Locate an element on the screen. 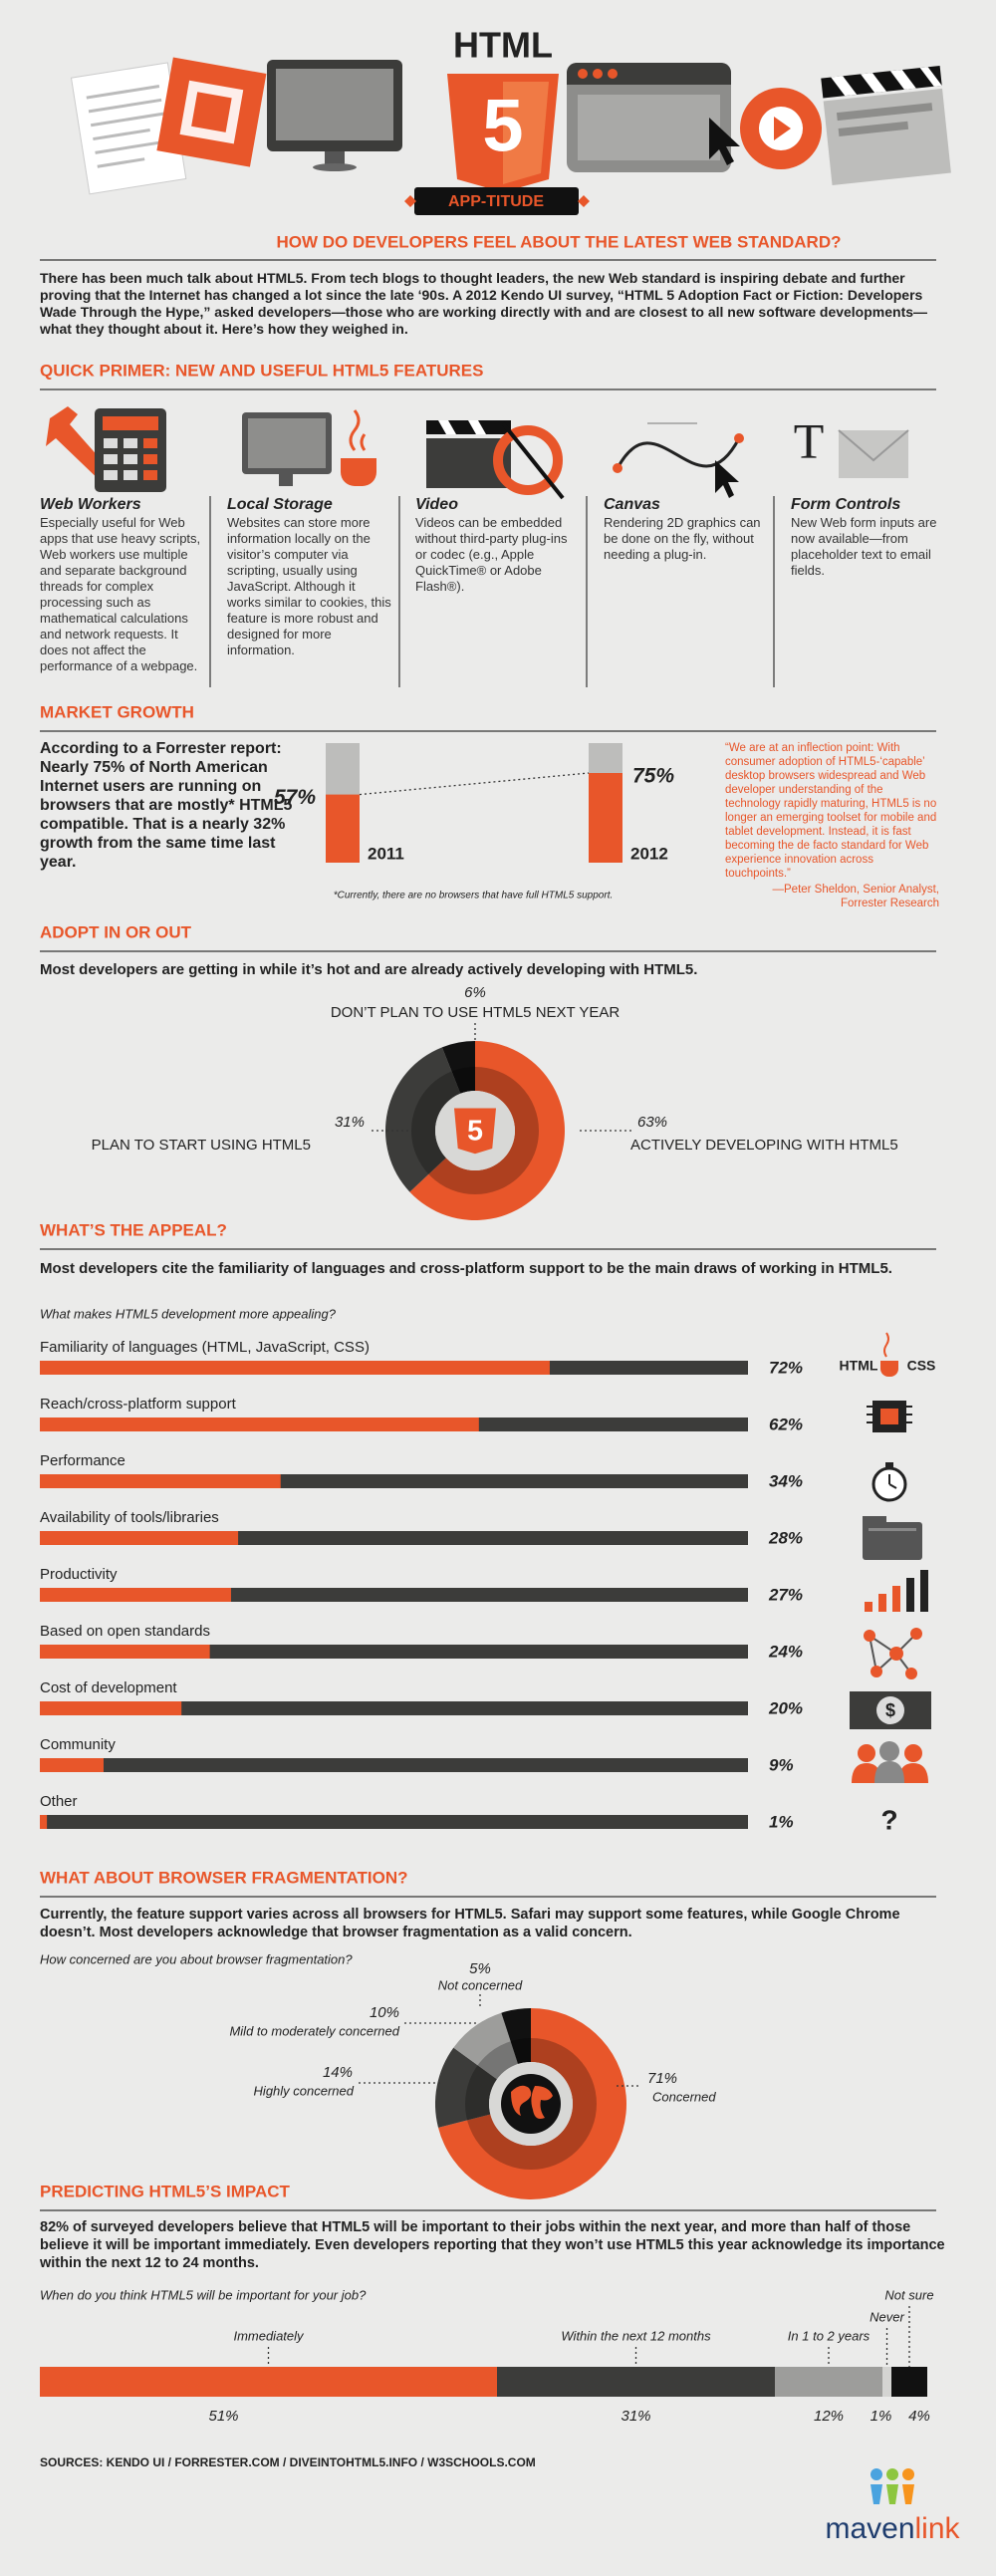 This screenshot has height=2576, width=996. value-label: 75% is located at coordinates (653, 776).